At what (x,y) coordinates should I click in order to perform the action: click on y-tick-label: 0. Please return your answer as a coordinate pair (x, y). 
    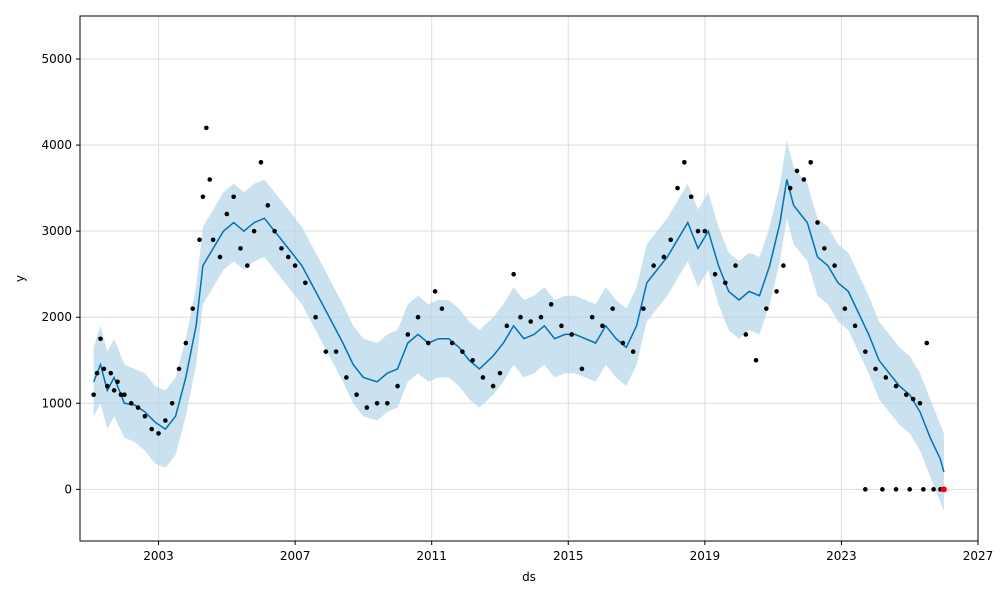
    Looking at the image, I should click on (68, 489).